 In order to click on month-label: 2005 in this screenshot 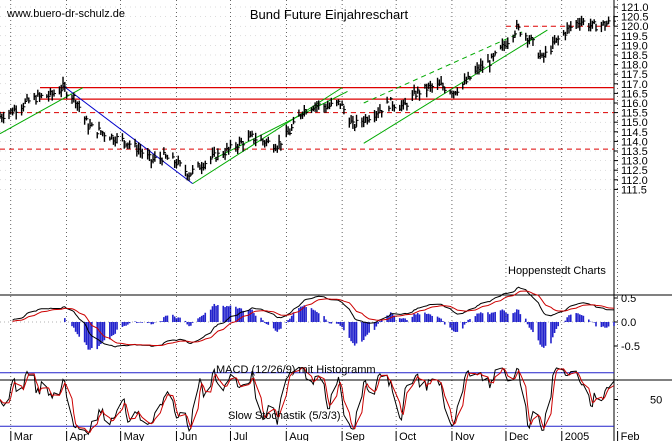, I will do `click(577, 436)`.